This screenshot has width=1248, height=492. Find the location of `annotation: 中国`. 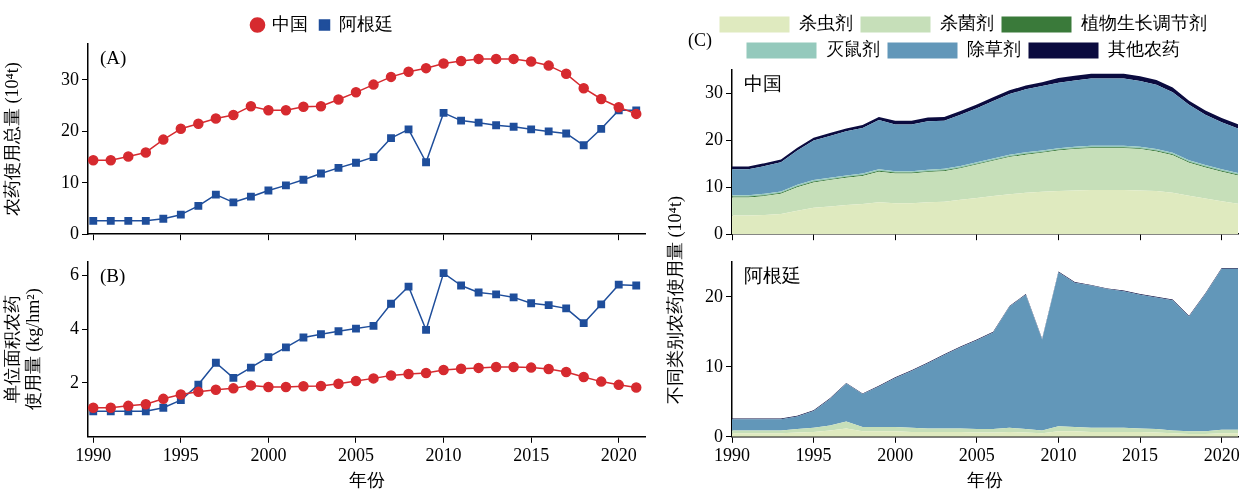

annotation: 中国 is located at coordinates (763, 84).